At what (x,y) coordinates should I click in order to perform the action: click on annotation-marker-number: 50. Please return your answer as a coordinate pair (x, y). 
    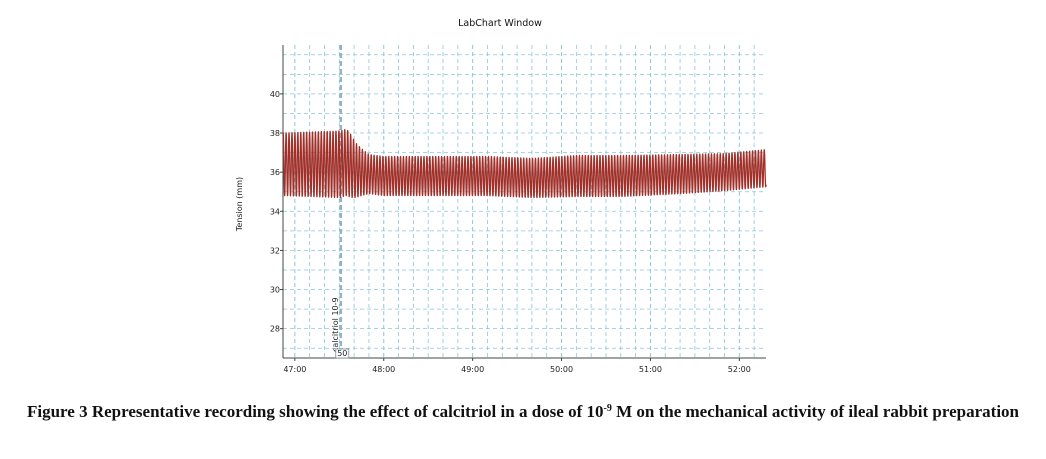
    Looking at the image, I should click on (342, 353).